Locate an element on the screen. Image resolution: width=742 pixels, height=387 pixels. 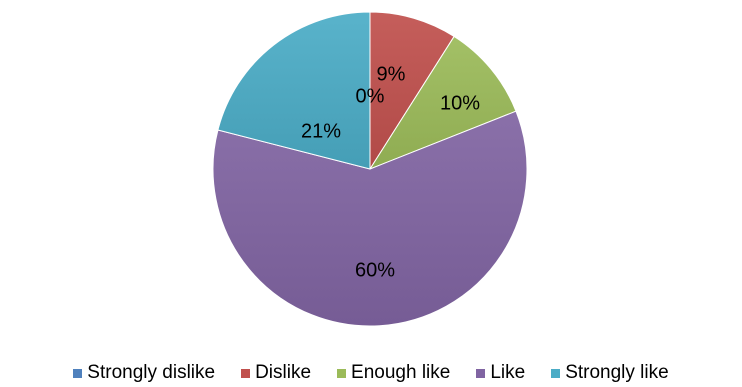
legend-label: Like is located at coordinates (508, 372).